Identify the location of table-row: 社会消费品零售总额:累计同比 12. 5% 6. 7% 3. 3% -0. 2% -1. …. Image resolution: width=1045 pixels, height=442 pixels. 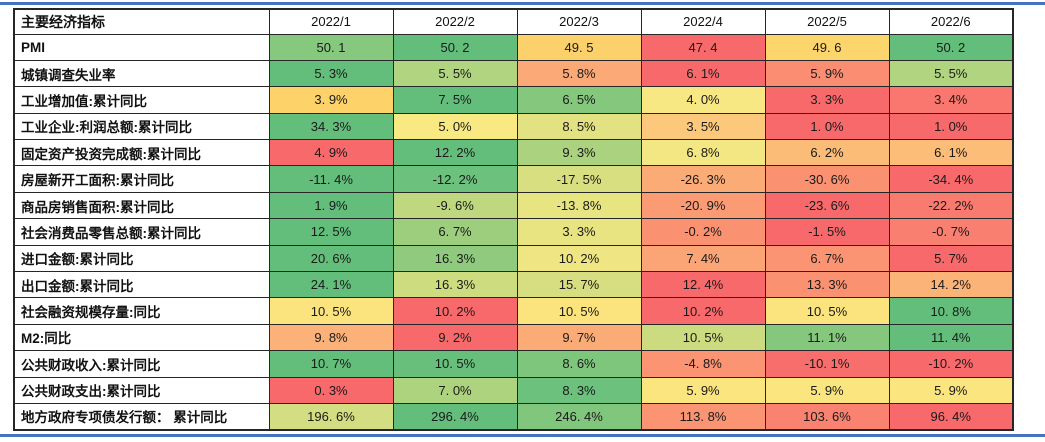
(513, 232).